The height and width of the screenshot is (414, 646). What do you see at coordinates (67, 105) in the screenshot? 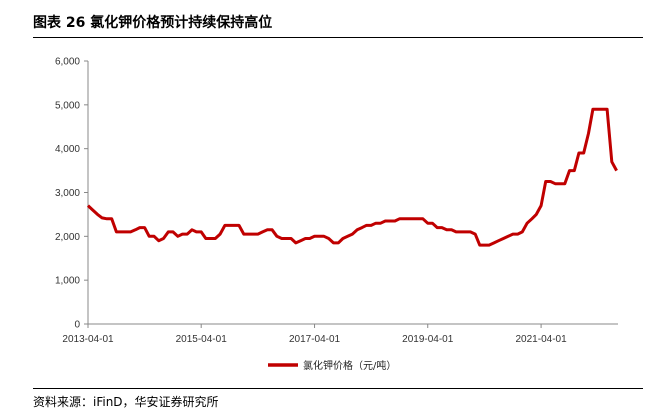
I see `y-tick-label: 5,000` at bounding box center [67, 105].